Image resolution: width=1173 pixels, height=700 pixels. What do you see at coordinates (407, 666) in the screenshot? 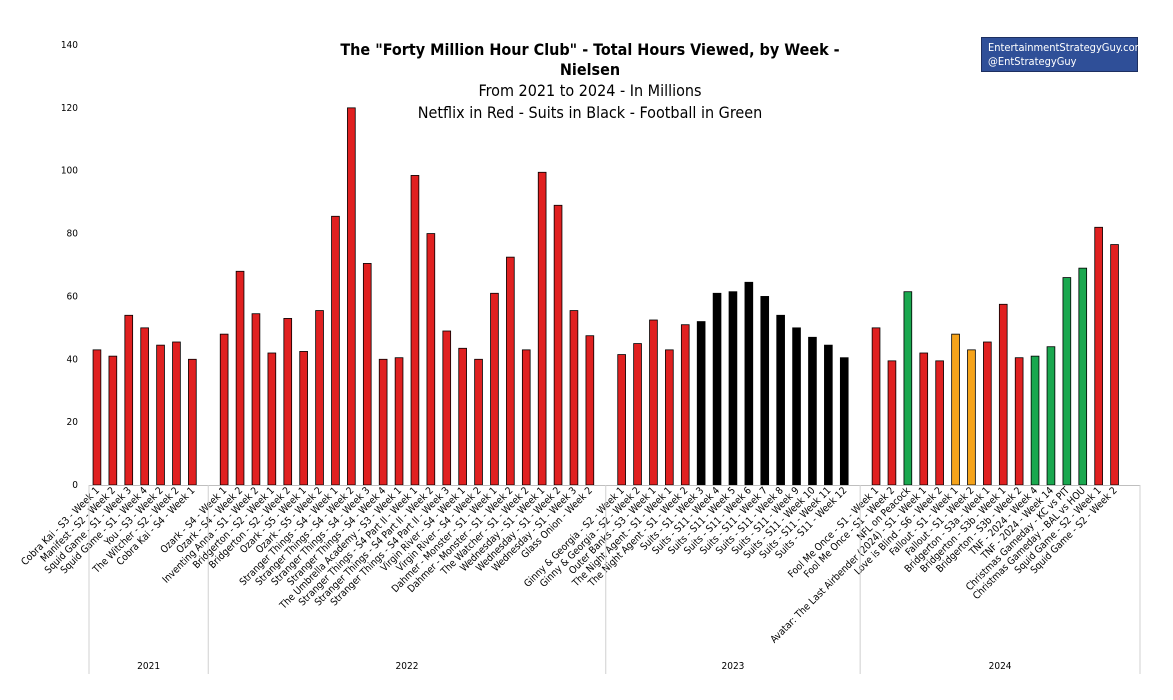
I see `year-label: 2022` at bounding box center [407, 666].